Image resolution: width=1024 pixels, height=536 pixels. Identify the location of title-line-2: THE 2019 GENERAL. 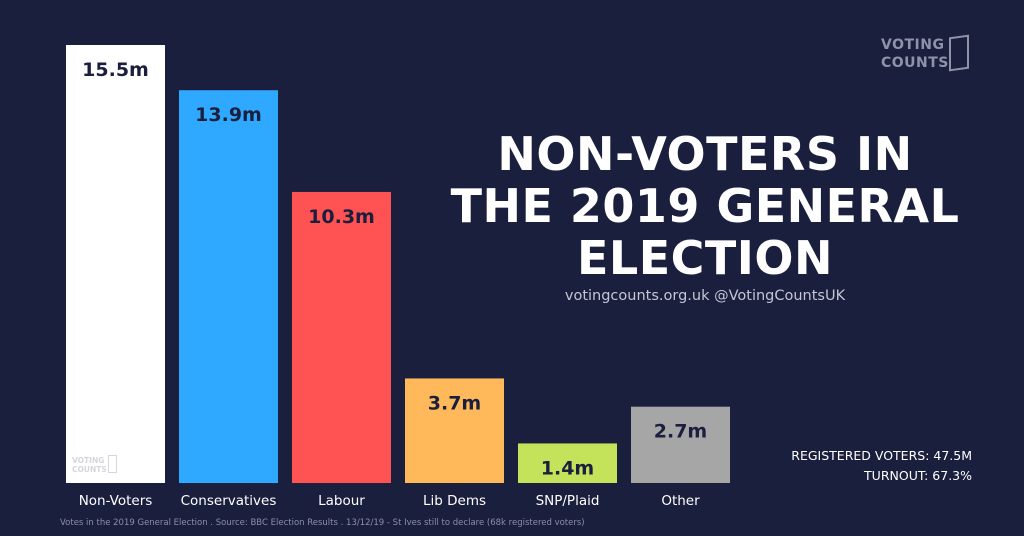
(705, 206).